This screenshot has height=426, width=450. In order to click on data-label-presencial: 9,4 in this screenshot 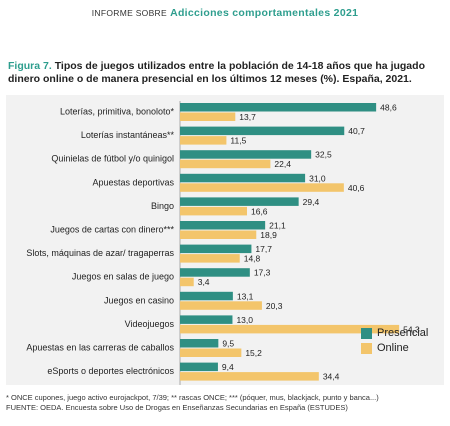, I will do `click(228, 367)`.